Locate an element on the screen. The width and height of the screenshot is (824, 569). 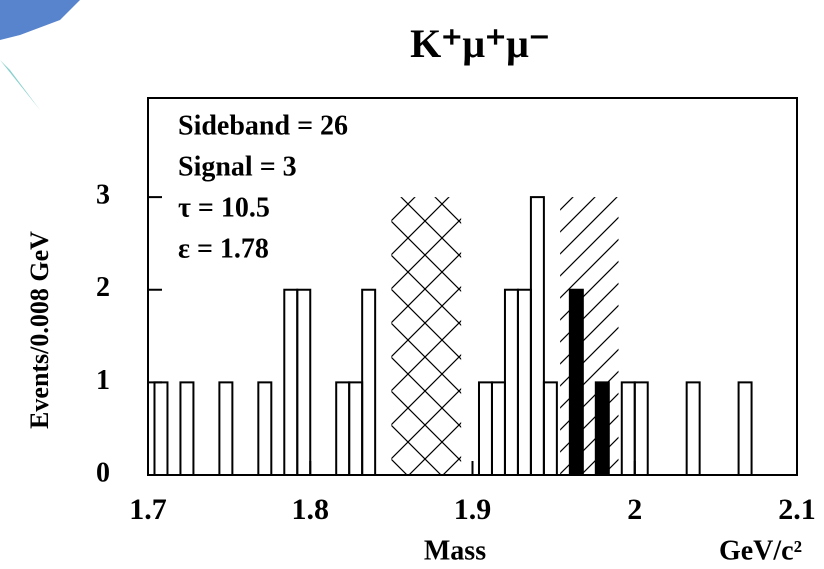
x-tick-label: 1.7 is located at coordinates (148, 509).